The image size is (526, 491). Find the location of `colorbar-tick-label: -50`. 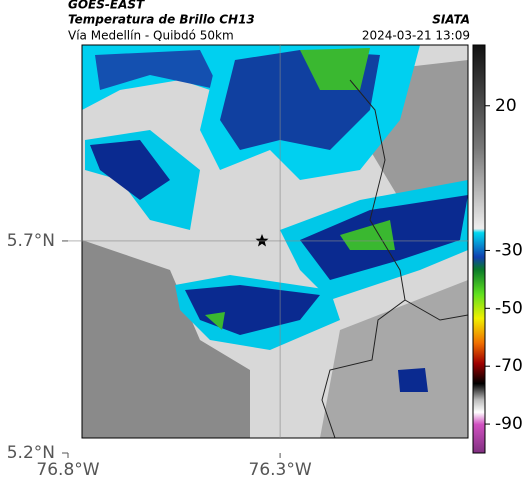

colorbar-tick-label: -50 is located at coordinates (509, 308).